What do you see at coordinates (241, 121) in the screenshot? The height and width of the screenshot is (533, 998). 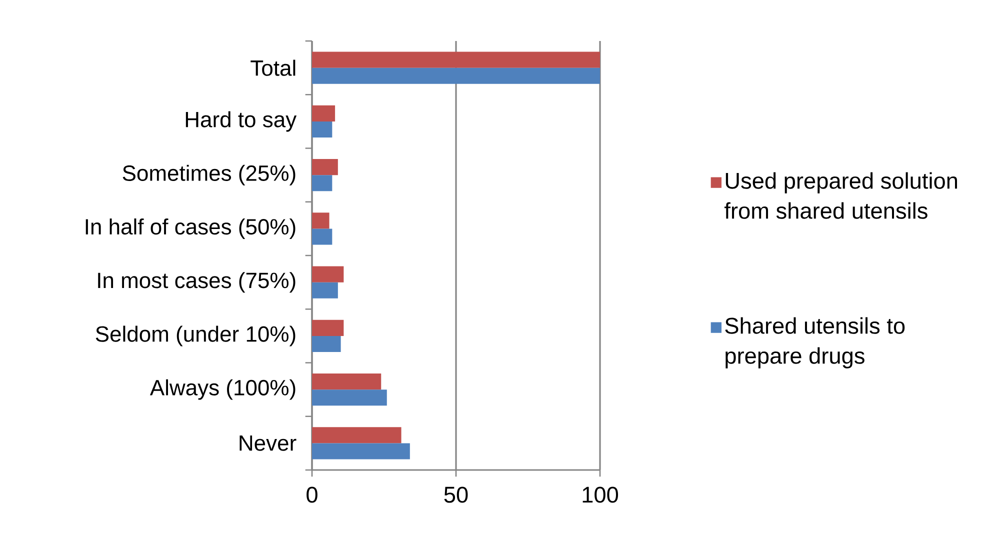 I see `y-tick-label: Hard to say` at bounding box center [241, 121].